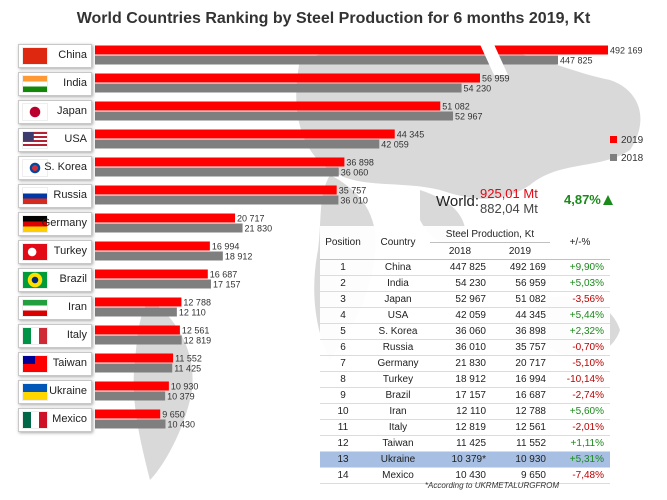  I want to click on cell-position: 13, so click(343, 459).